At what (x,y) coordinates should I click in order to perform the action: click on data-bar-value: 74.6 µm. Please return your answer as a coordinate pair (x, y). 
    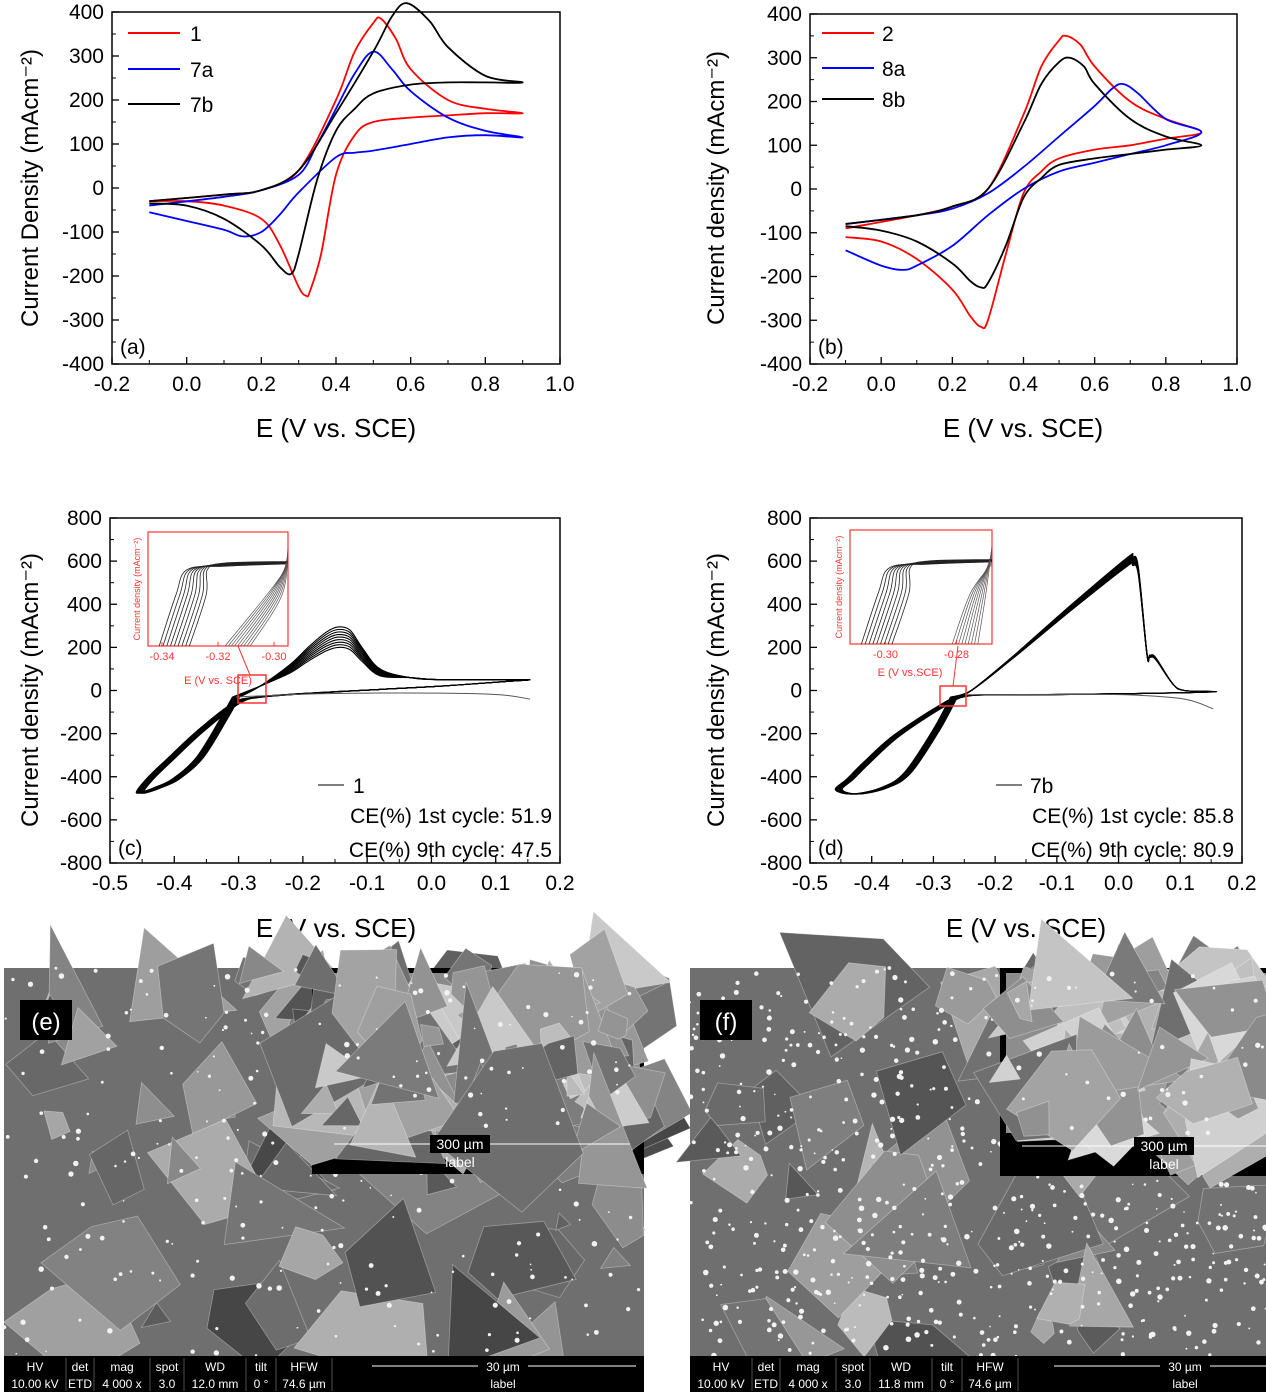
    Looking at the image, I should click on (304, 1384).